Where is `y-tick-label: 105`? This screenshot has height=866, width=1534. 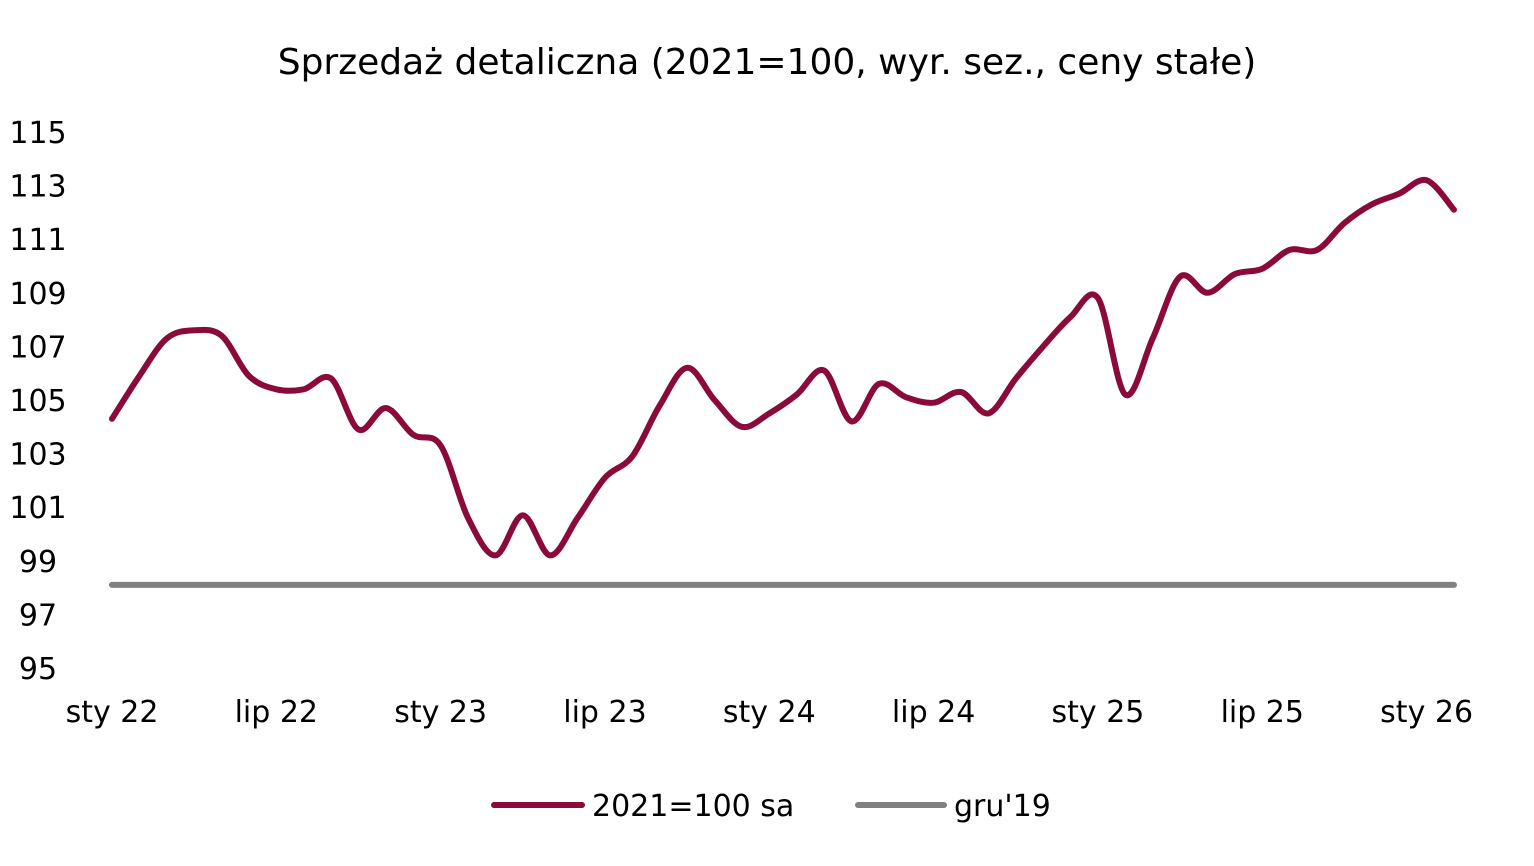 y-tick-label: 105 is located at coordinates (37, 401).